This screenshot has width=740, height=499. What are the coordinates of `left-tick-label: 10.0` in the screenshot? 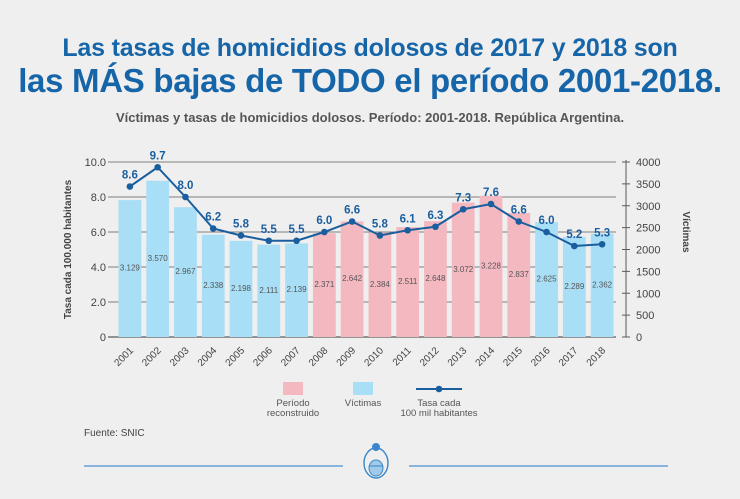 It's located at (95, 163).